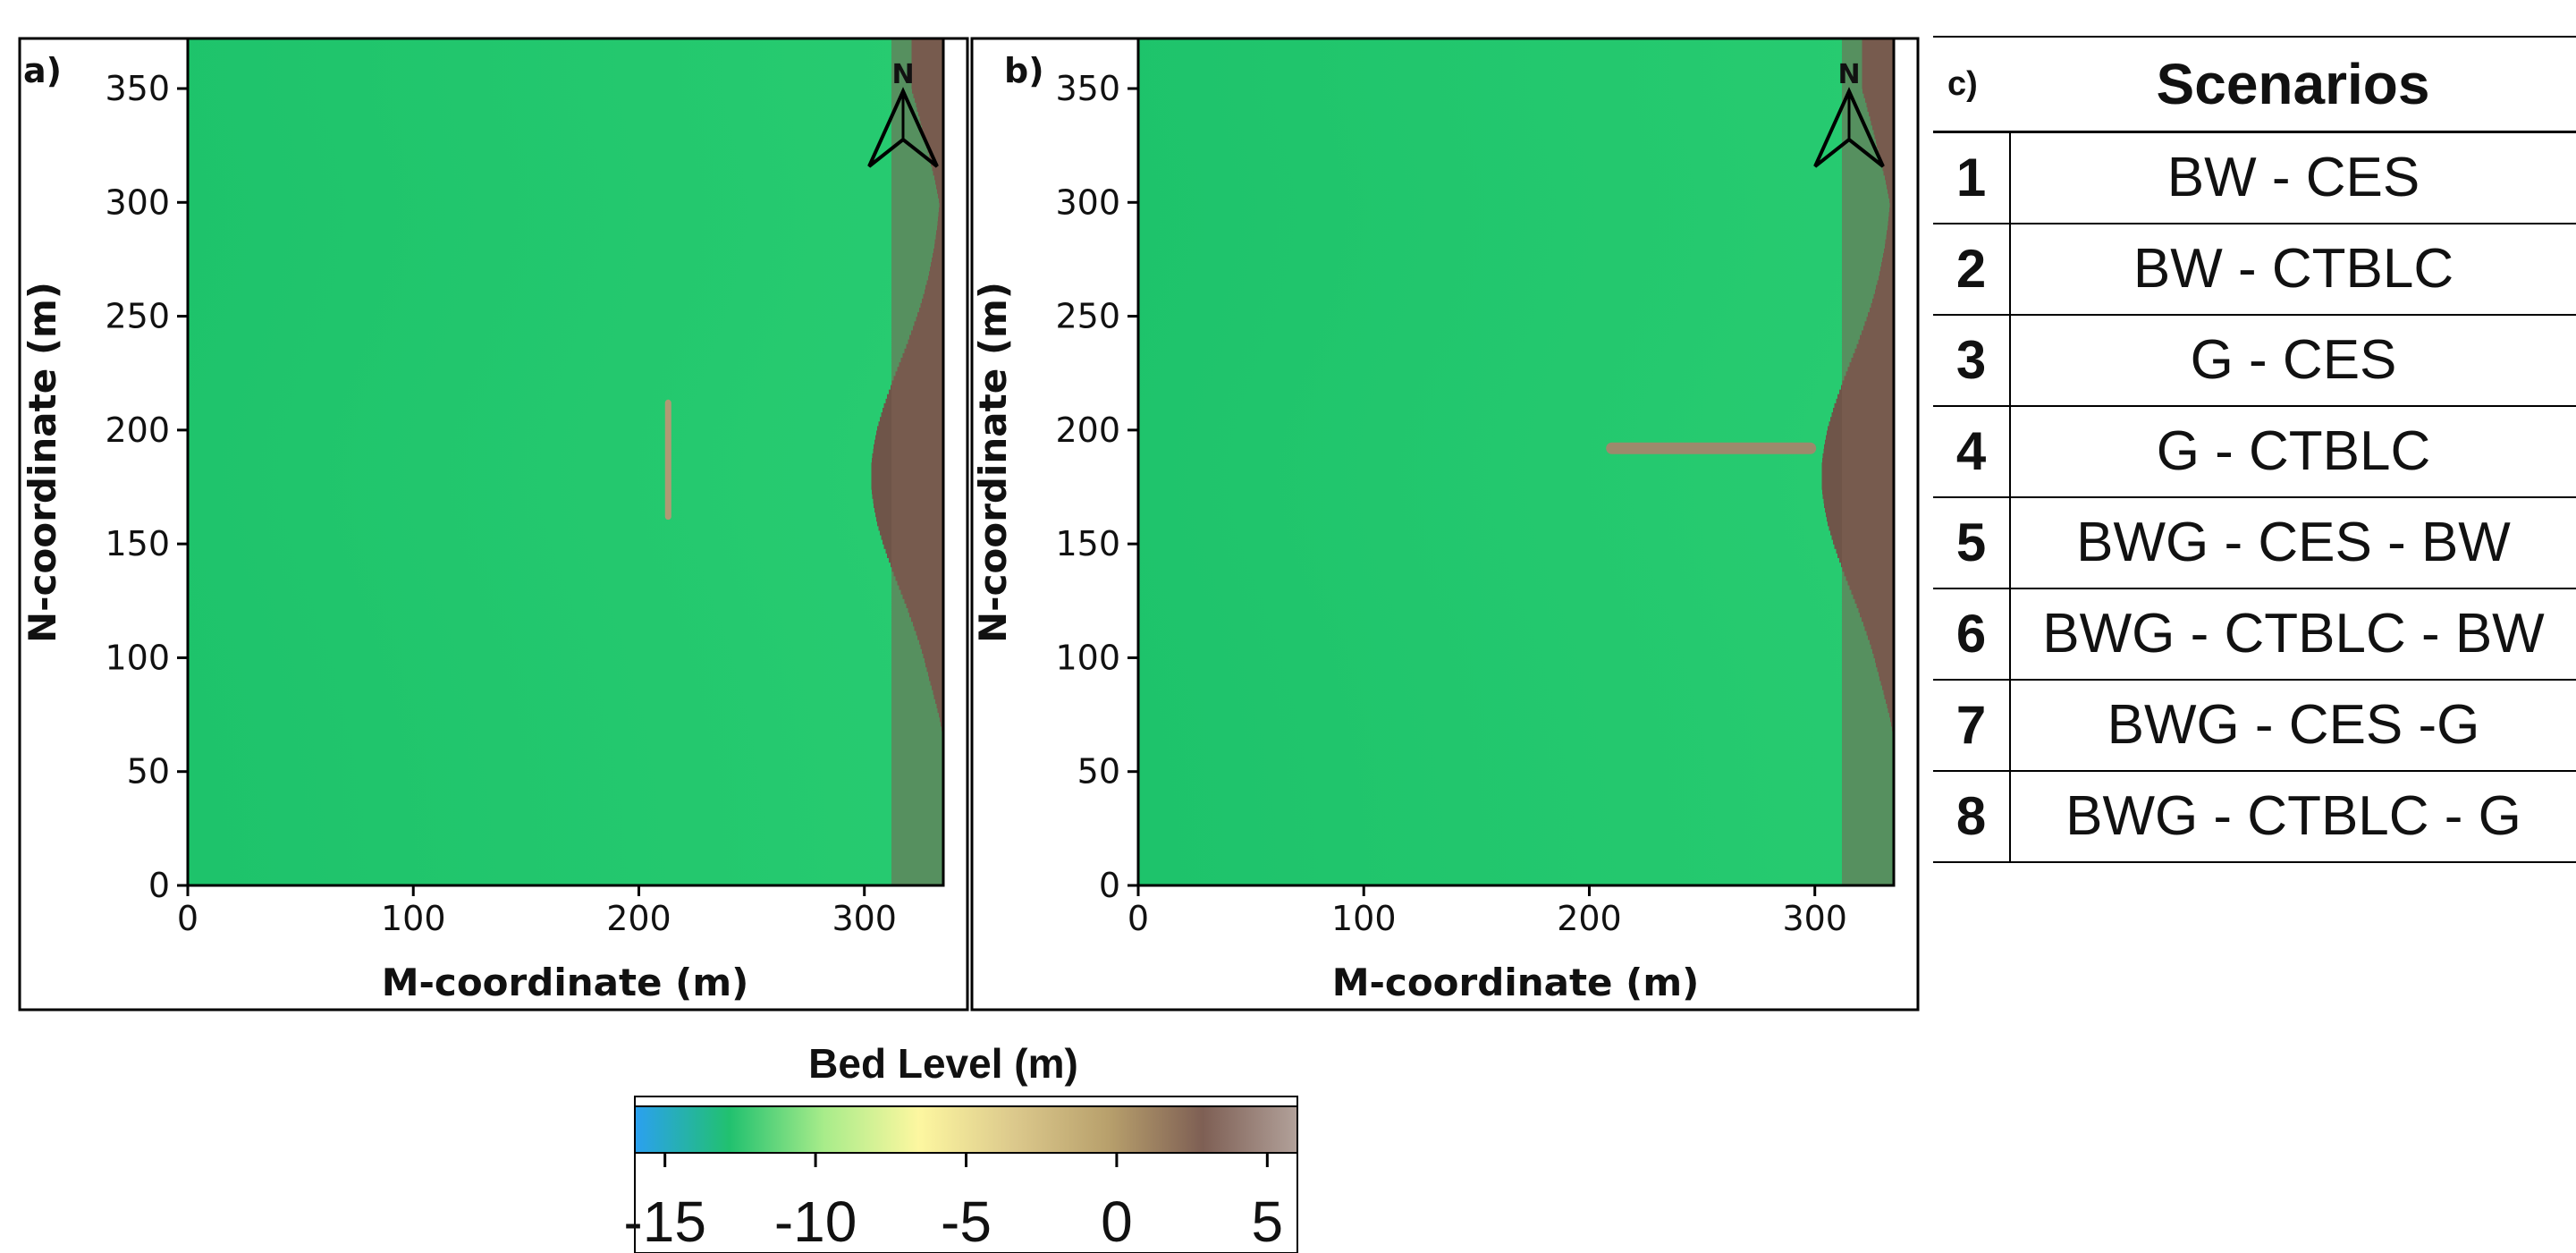  Describe the element at coordinates (2293, 177) in the screenshot. I see `scenario-name: BW - CES` at that location.